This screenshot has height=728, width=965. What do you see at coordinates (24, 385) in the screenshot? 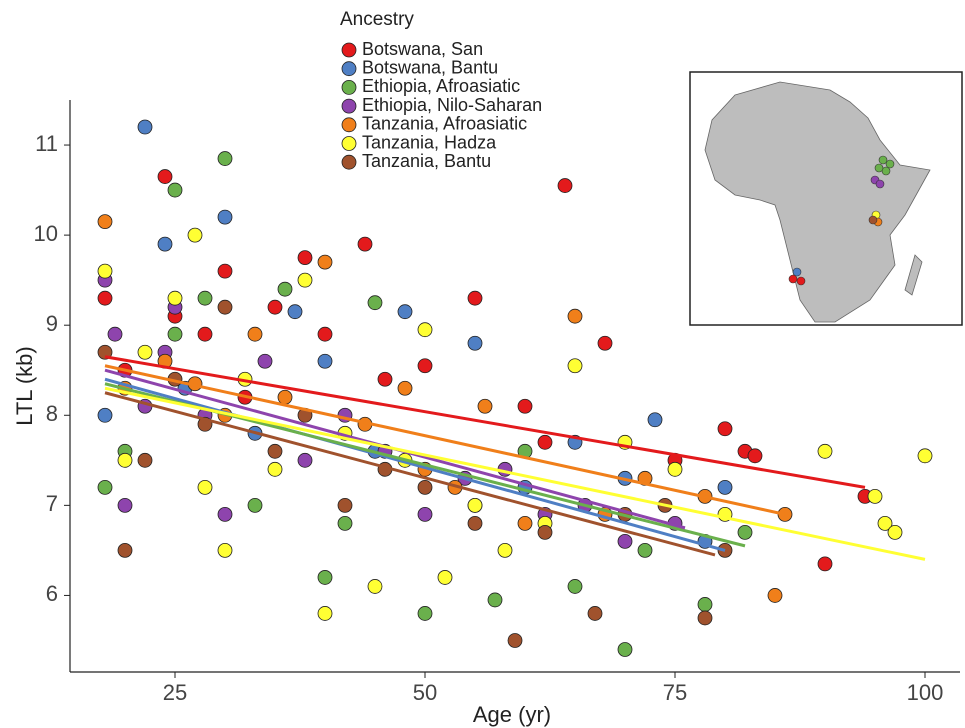
I see `y-axis-label: LTL (kb)` at bounding box center [24, 385].